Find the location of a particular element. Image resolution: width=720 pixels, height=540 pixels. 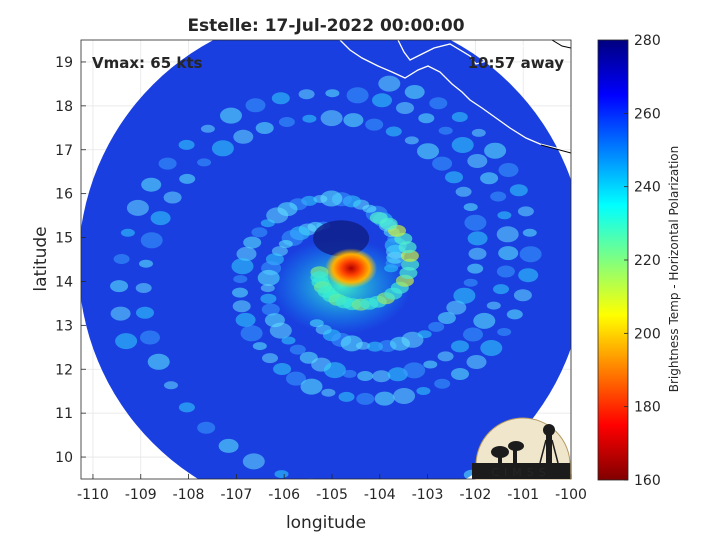

x-tick-label: -103 is located at coordinates (428, 495).